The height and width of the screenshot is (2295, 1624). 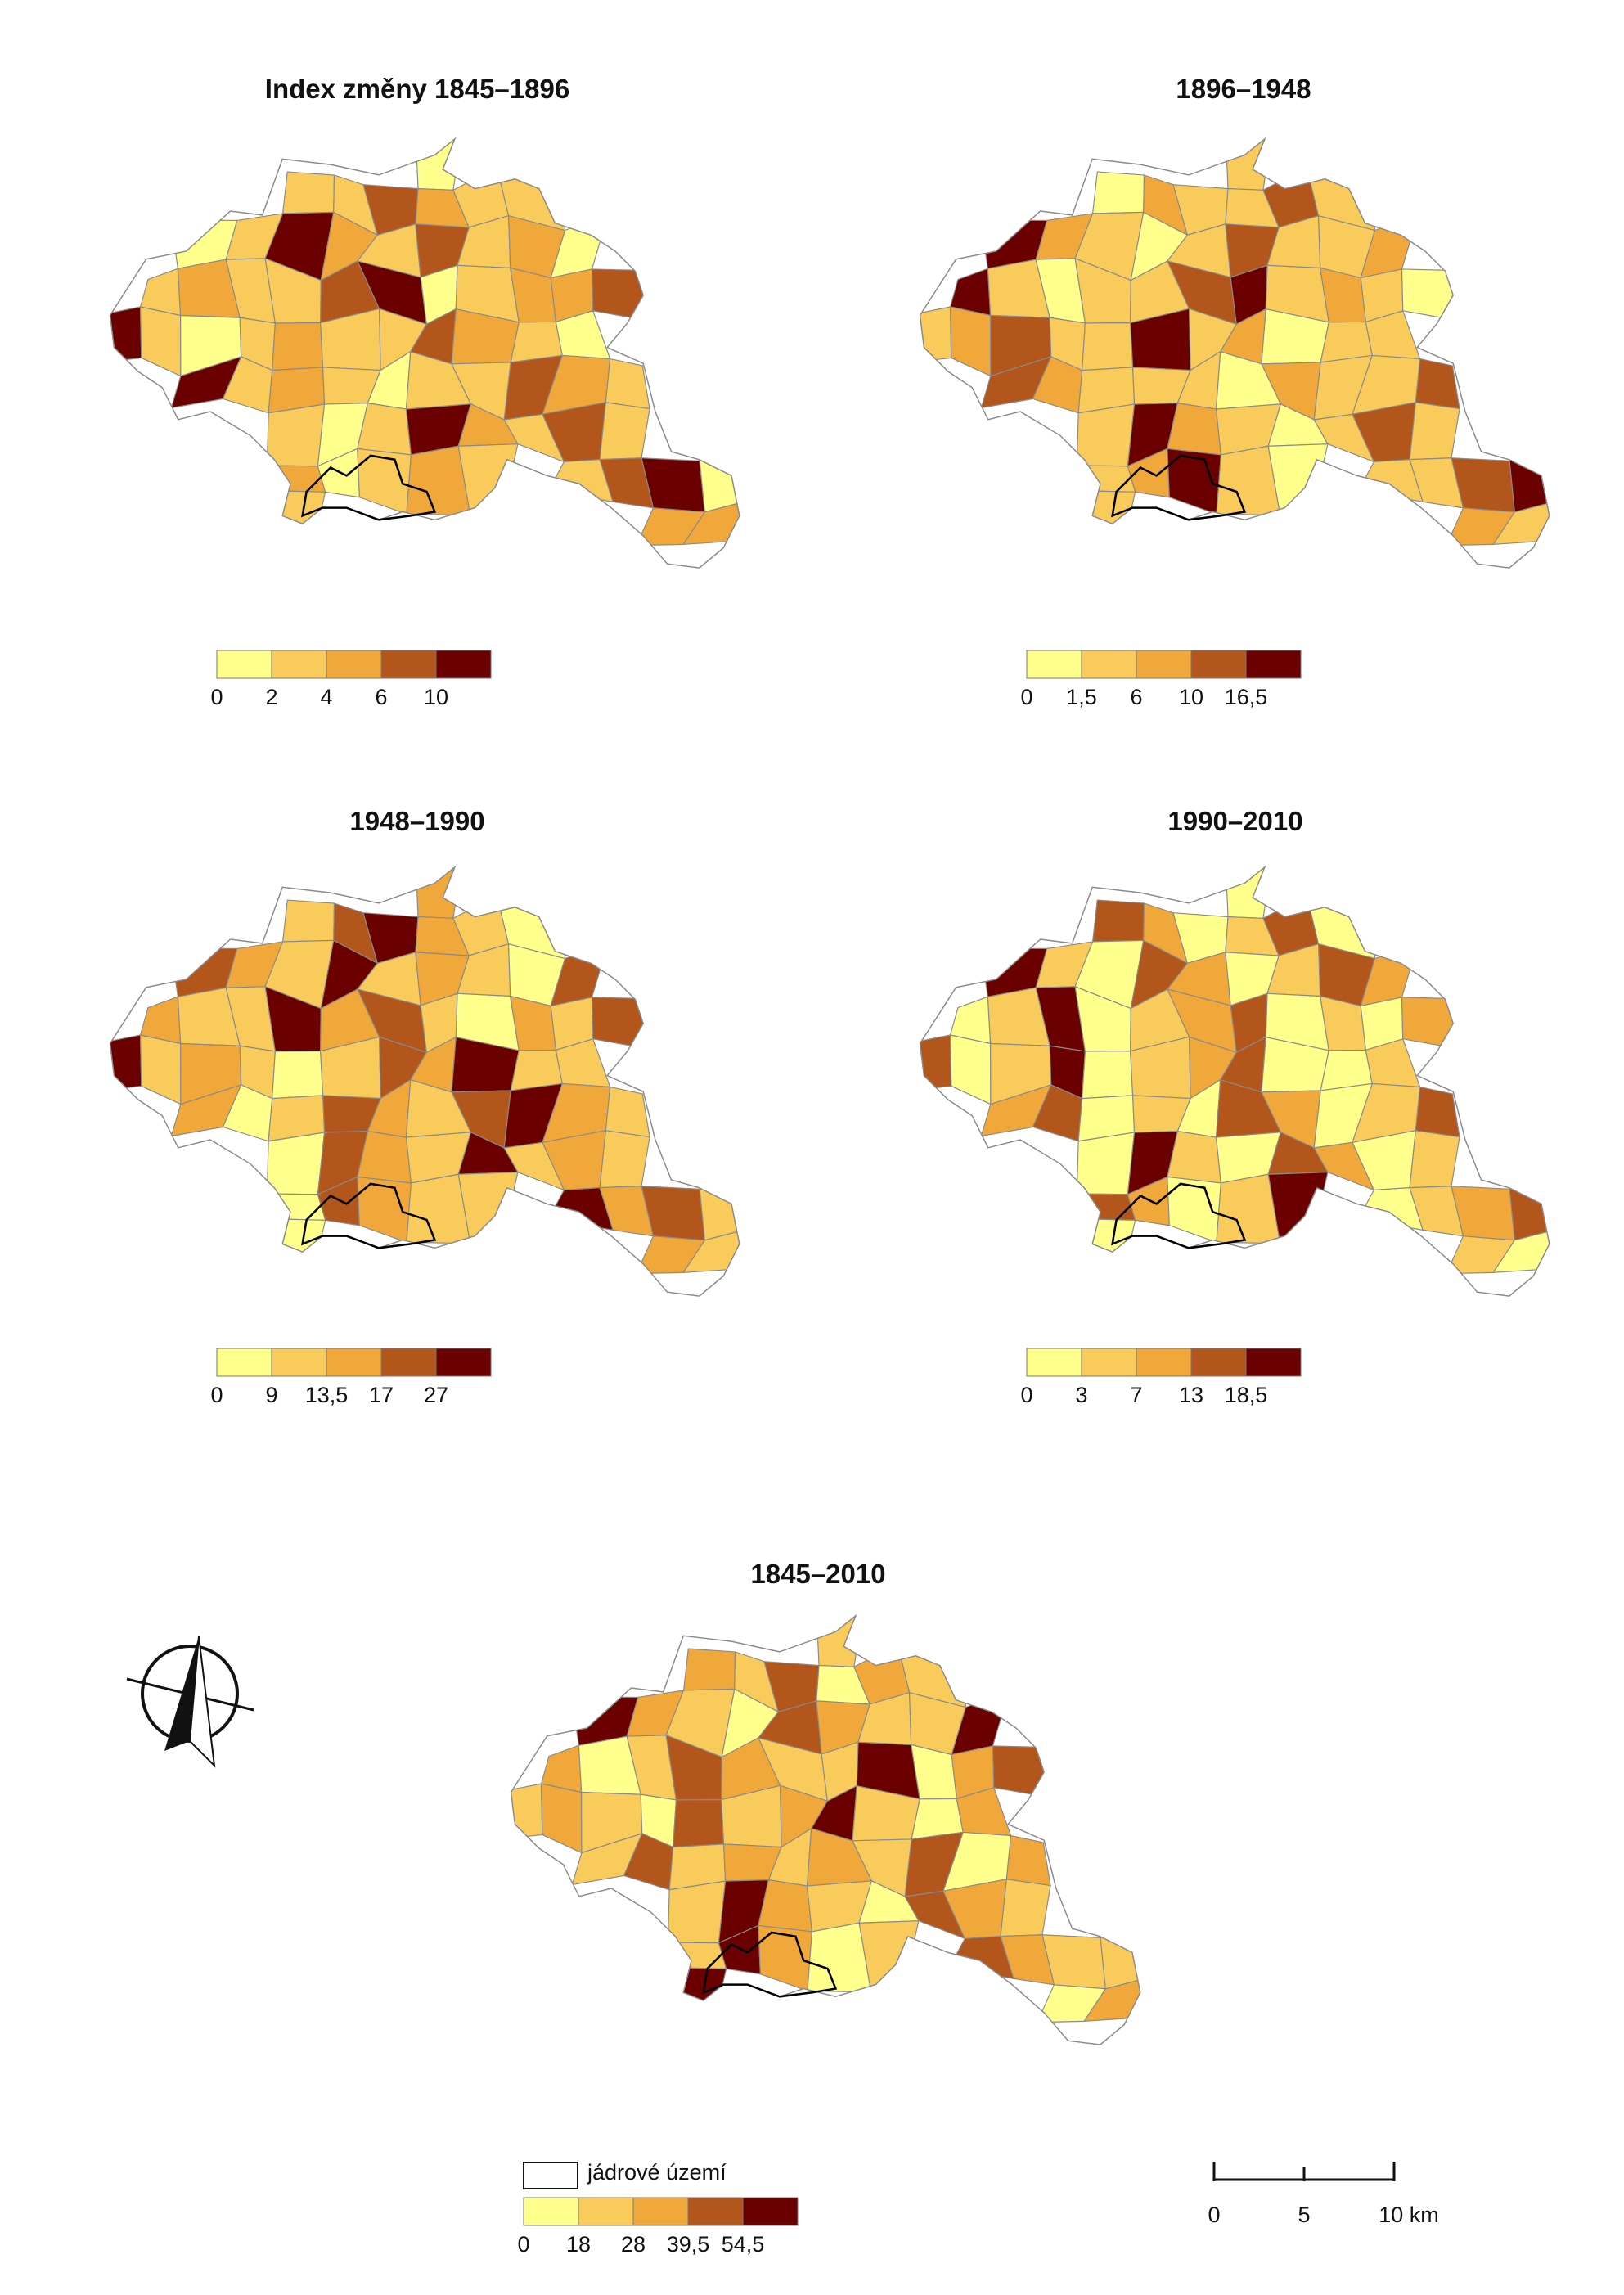 What do you see at coordinates (1081, 1395) in the screenshot?
I see `legend-tick-label: 3` at bounding box center [1081, 1395].